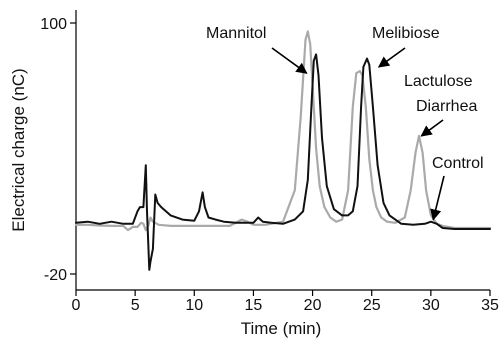 This screenshot has height=346, width=501. I want to click on x-axis-title: Time (min), so click(281, 328).